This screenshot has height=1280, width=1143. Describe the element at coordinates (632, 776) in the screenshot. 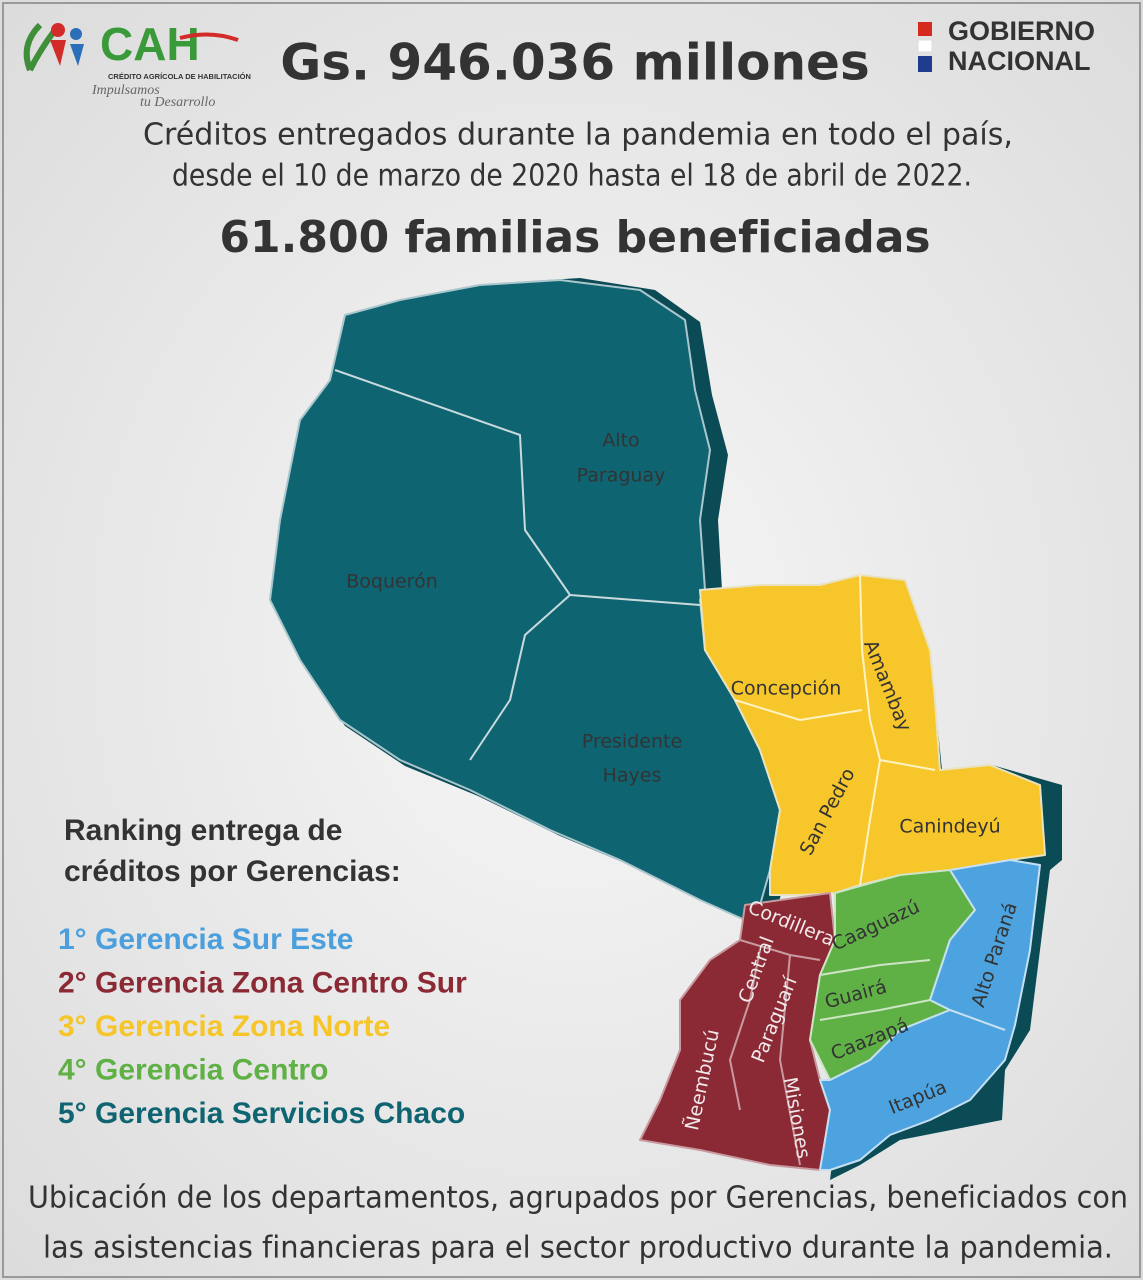

I see `department-label: Hayes` at that location.